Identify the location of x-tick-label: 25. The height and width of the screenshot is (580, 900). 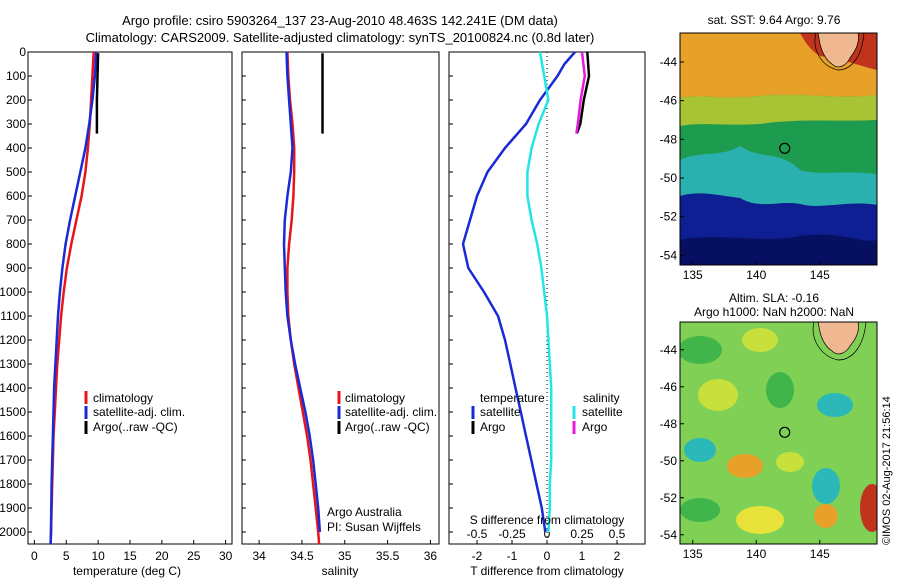
(194, 556).